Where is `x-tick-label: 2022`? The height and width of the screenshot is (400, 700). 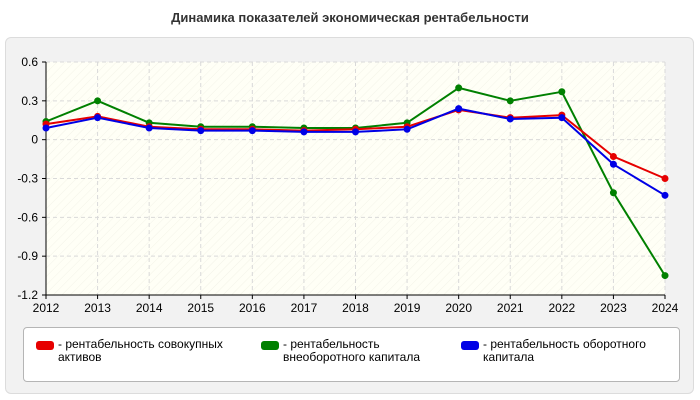 x-tick-label: 2022 is located at coordinates (561, 308).